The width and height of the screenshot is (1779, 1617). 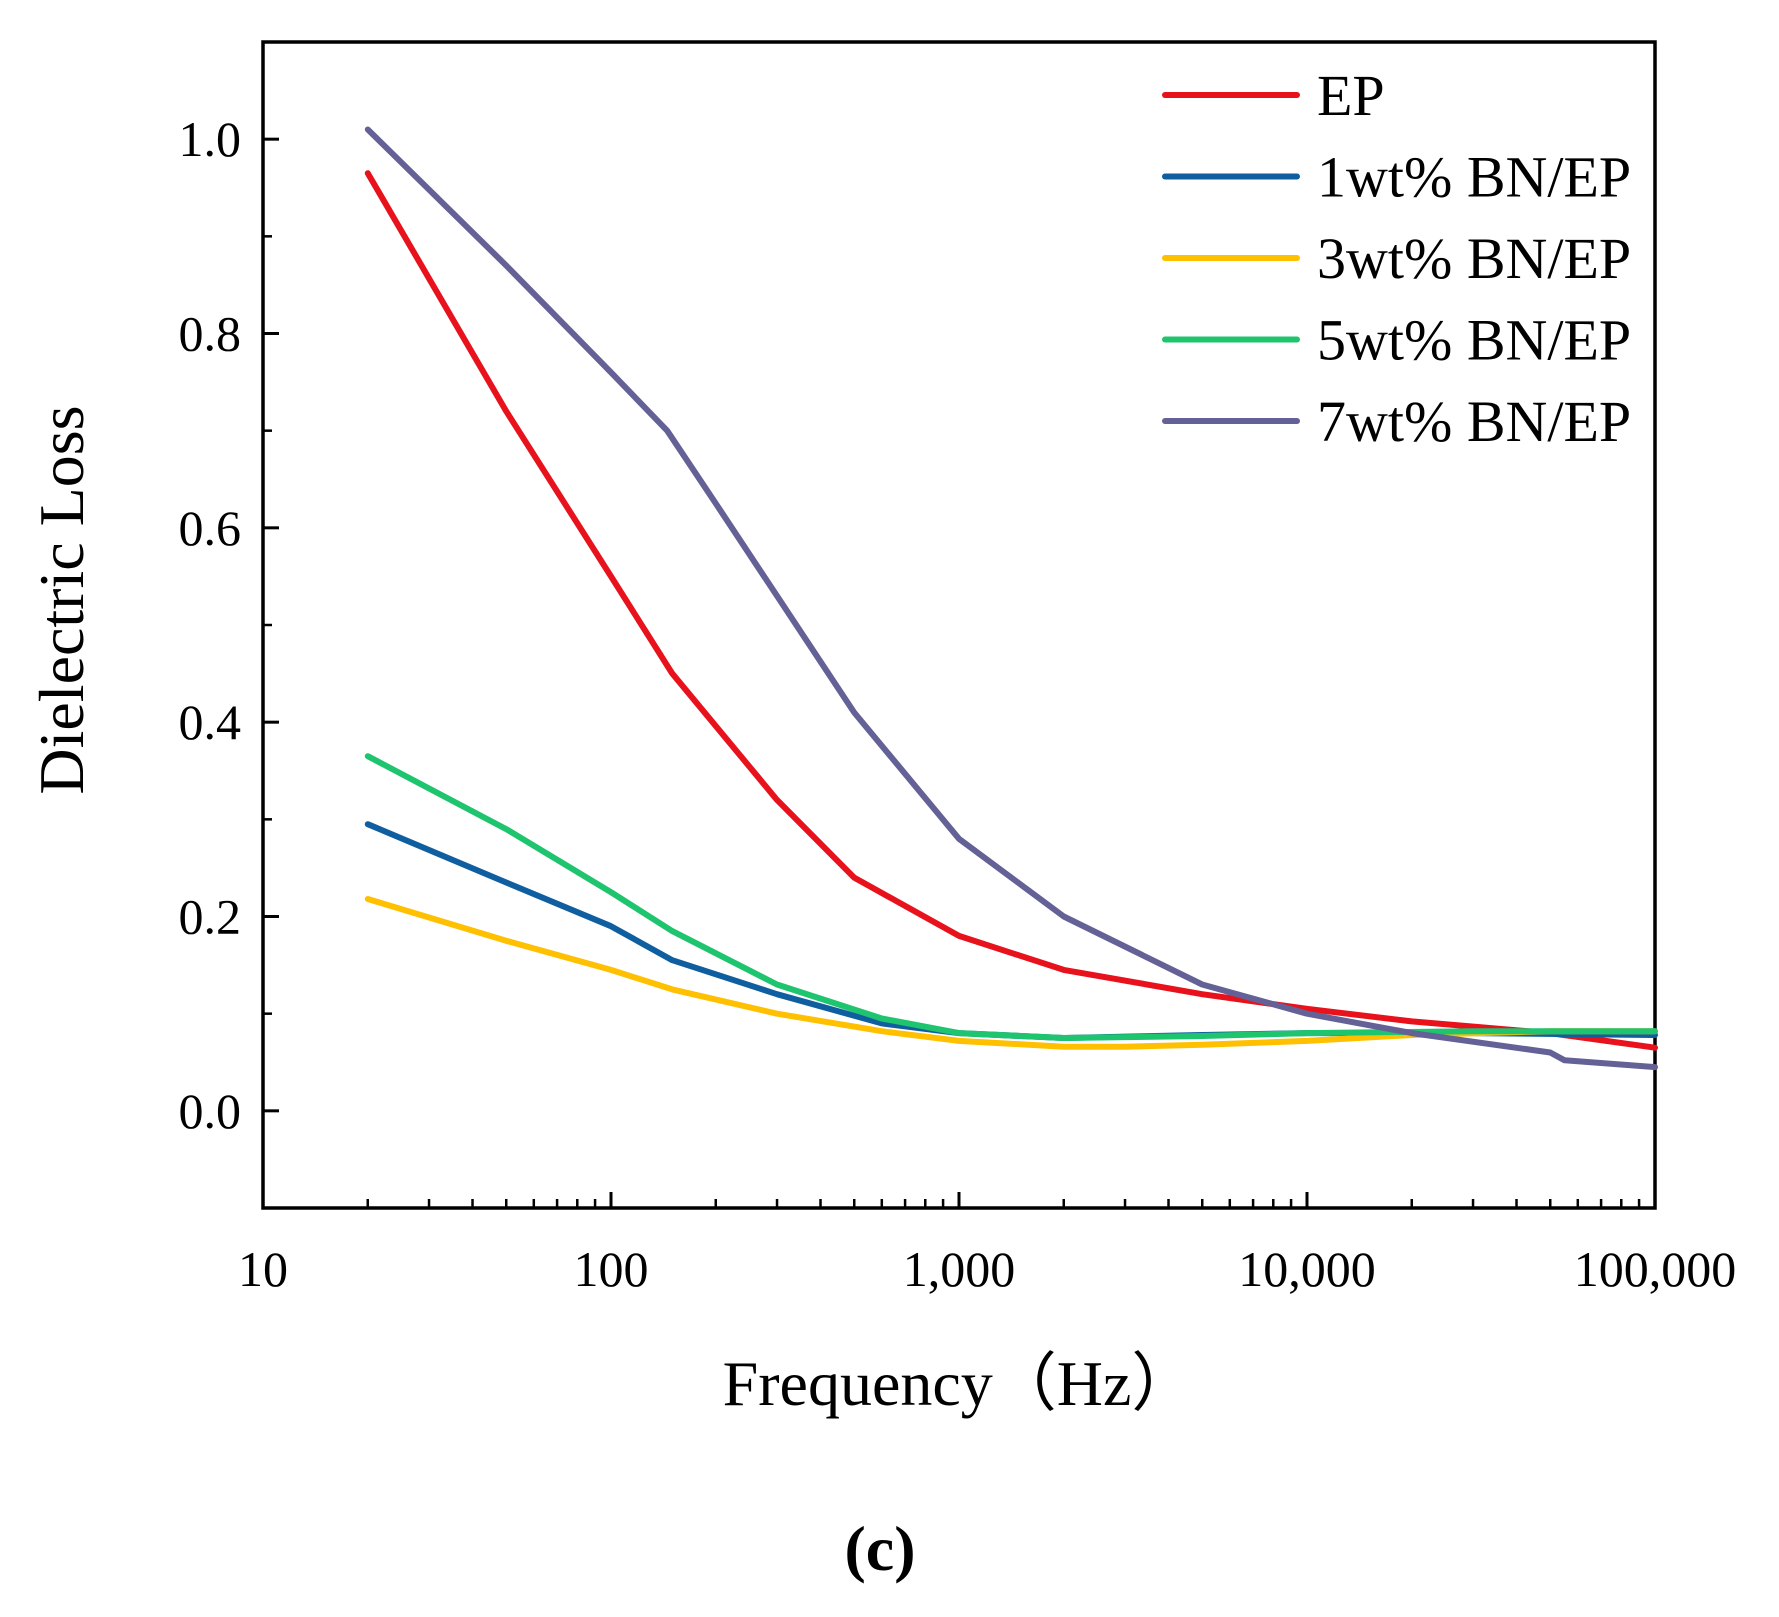 I want to click on x-tick-labels: 10 100 1,000 10,000 100,000, so click(x=987, y=1269).